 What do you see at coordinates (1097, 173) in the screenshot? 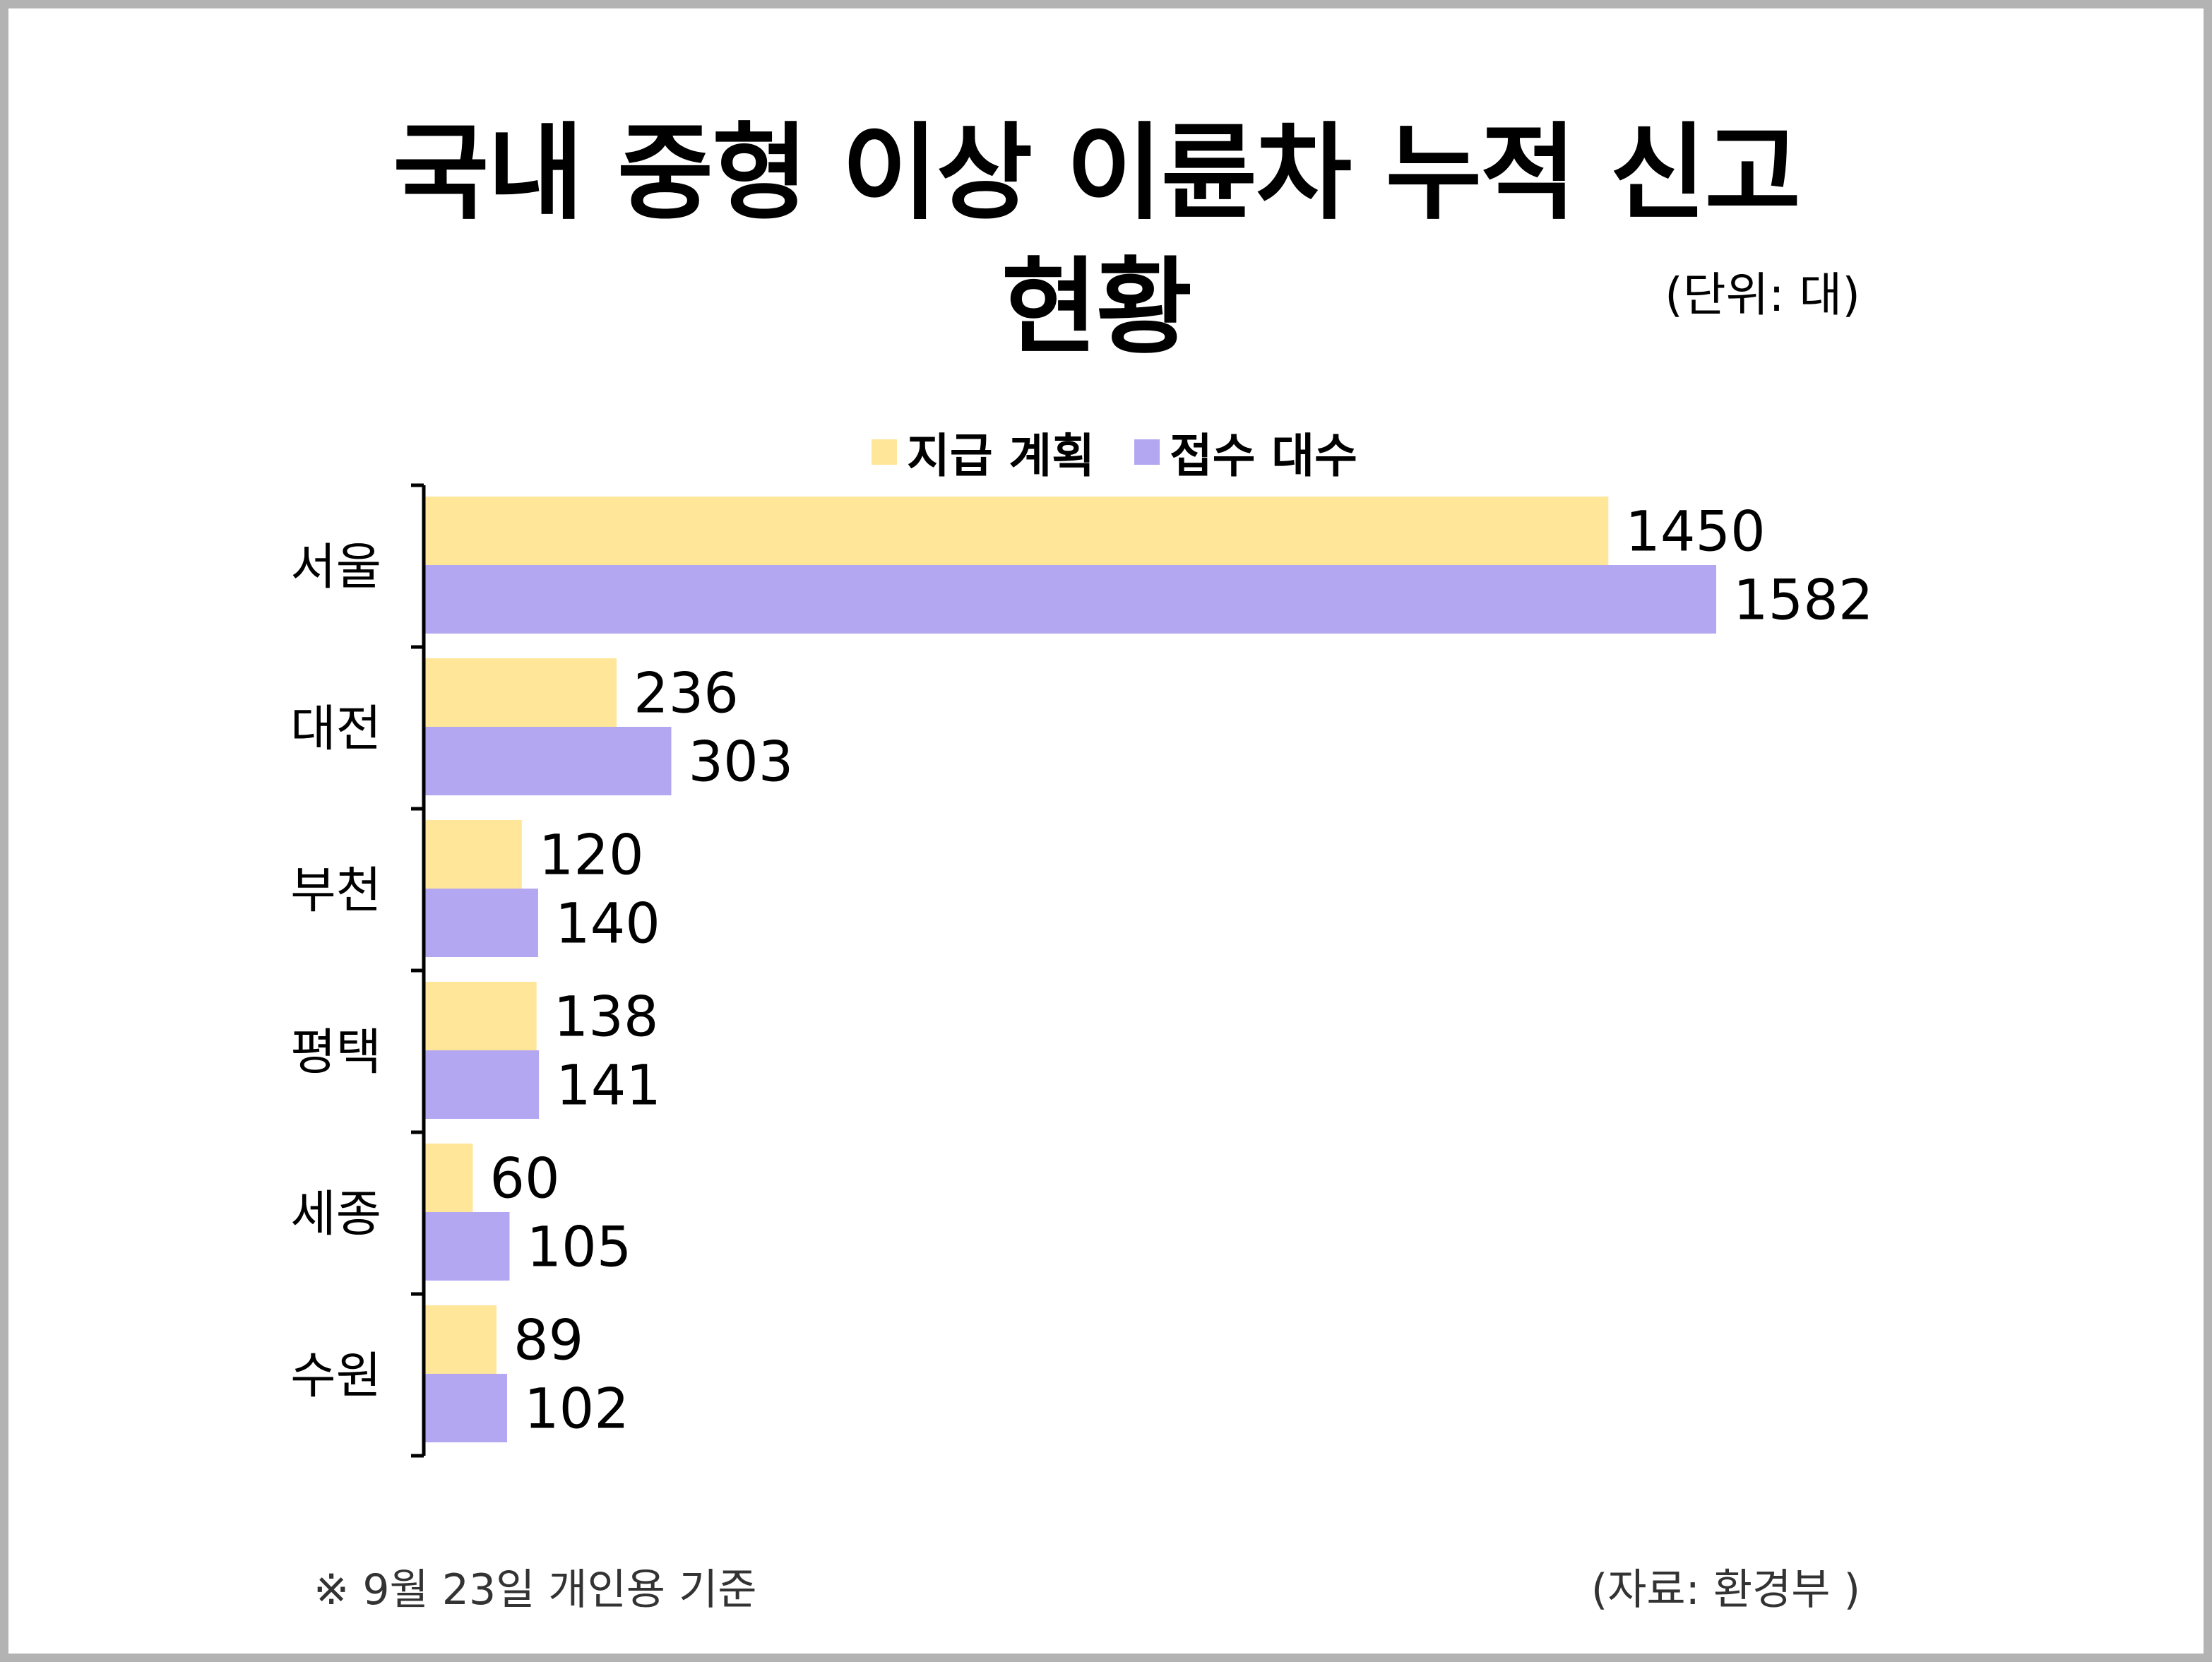
I see `chart-title-line-1: 국내 중형 이상 이륜차 누적 신고` at bounding box center [1097, 173].